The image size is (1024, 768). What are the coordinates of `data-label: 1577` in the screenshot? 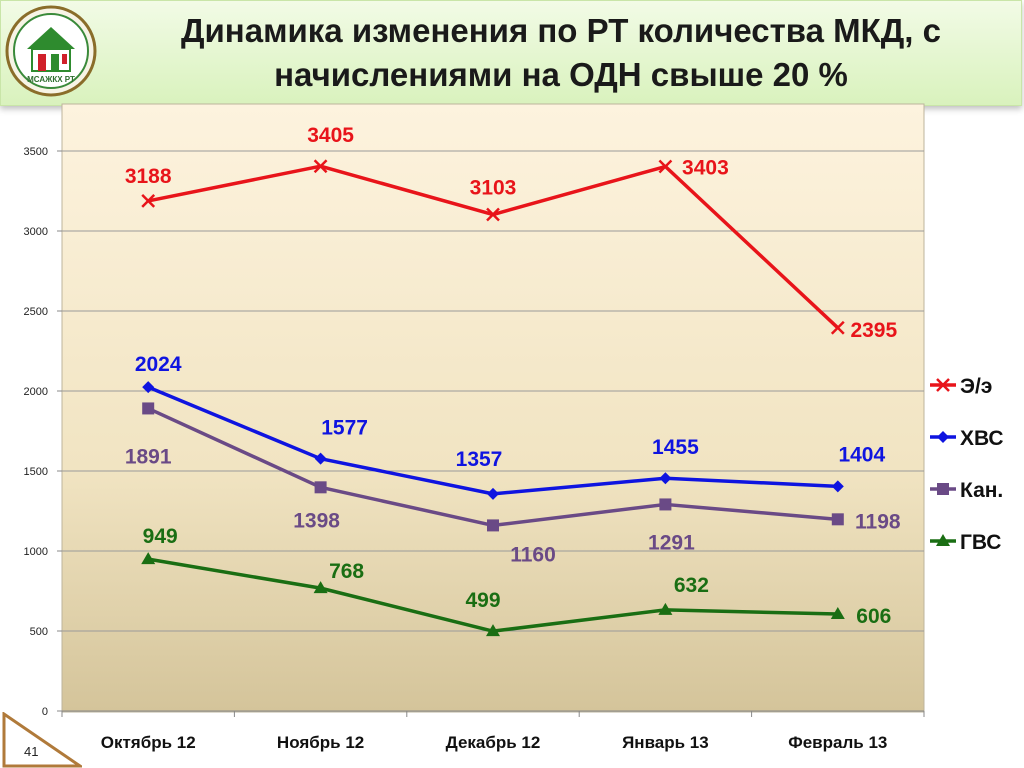 It's located at (344, 428).